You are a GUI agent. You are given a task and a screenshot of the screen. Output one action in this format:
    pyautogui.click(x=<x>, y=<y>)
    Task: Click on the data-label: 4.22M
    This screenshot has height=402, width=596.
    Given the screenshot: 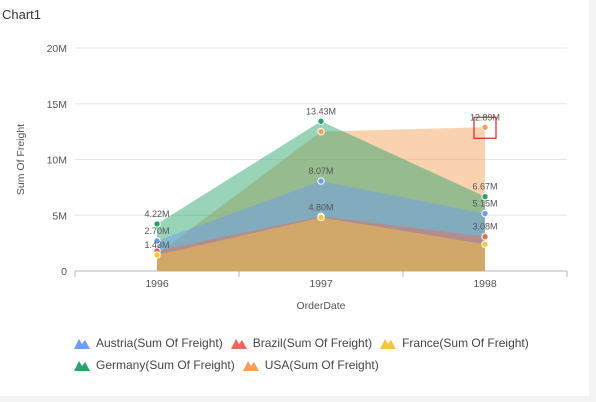 What is the action you would take?
    pyautogui.click(x=156, y=214)
    